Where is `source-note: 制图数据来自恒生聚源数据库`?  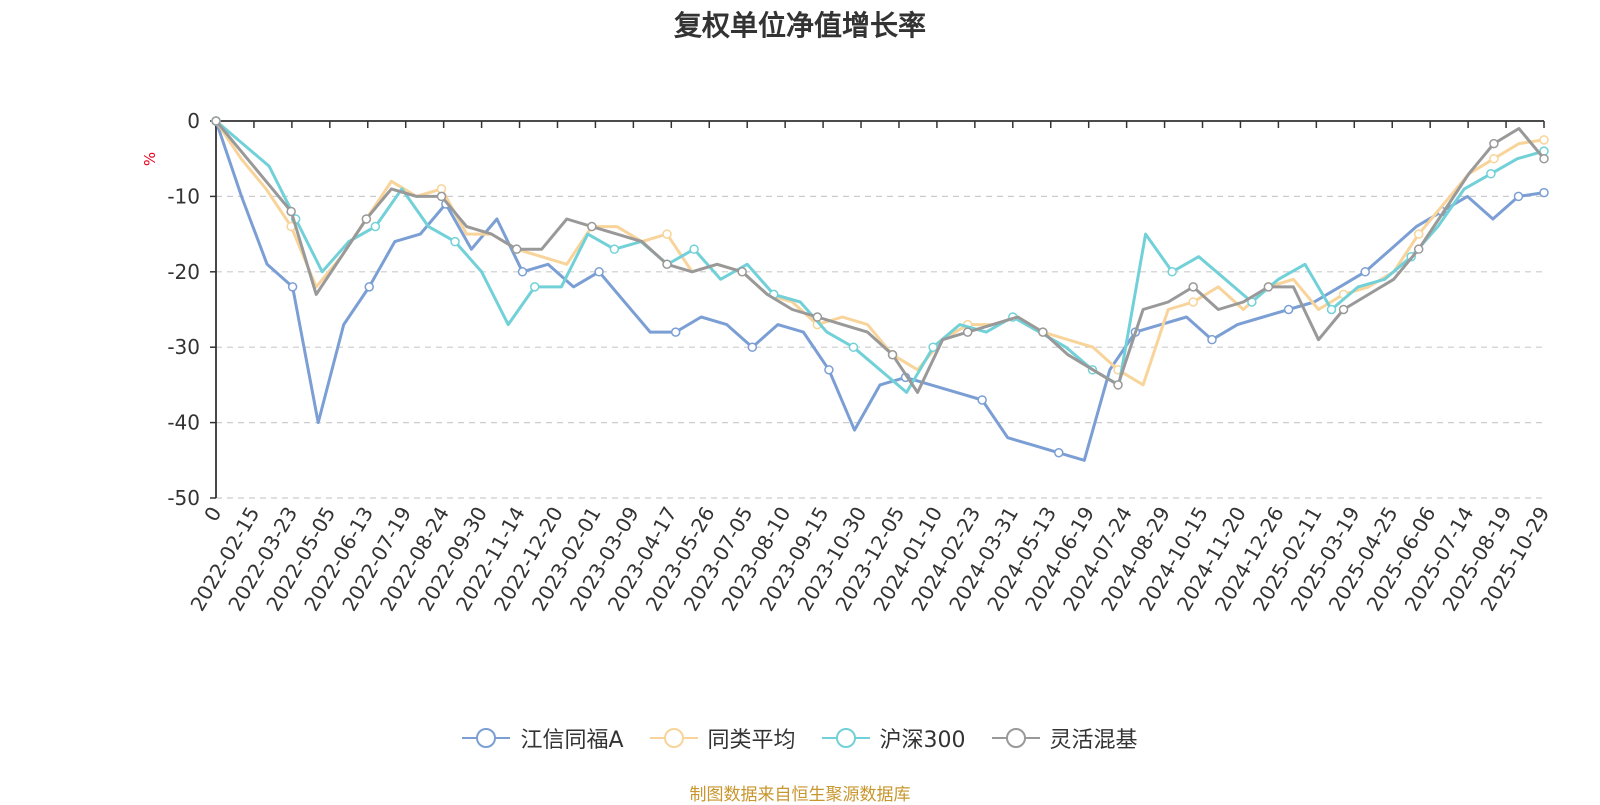 source-note: 制图数据来自恒生聚源数据库 is located at coordinates (800, 795).